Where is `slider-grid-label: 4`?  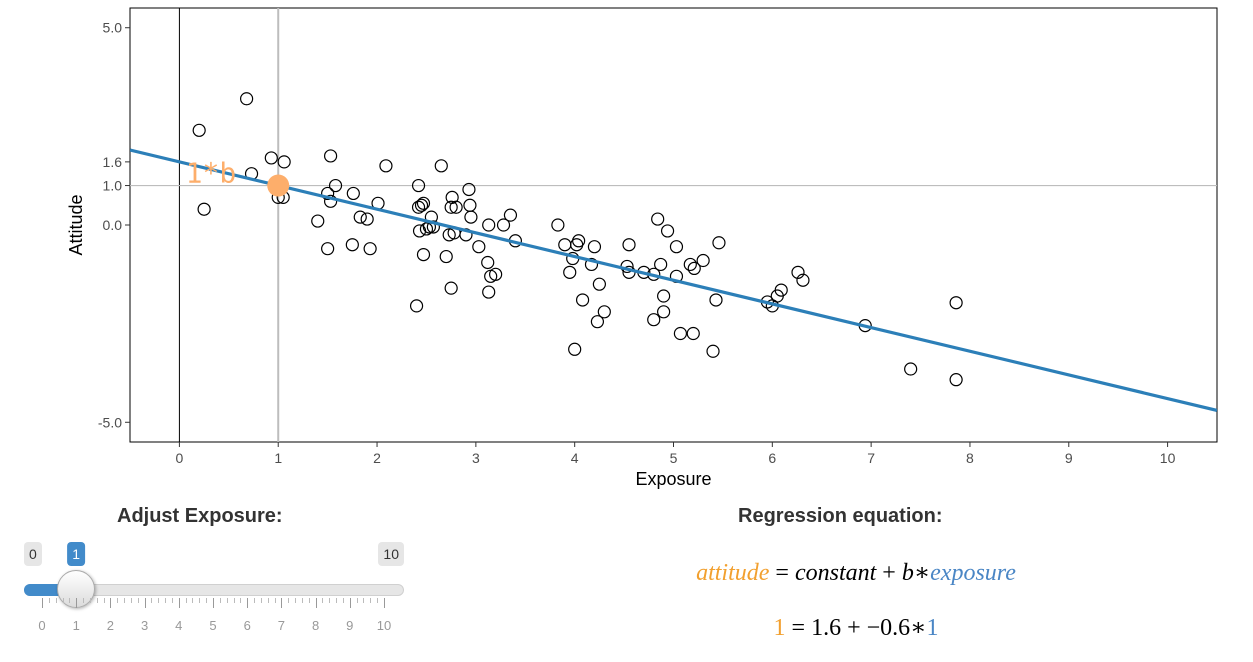
slider-grid-label: 4 is located at coordinates (179, 625).